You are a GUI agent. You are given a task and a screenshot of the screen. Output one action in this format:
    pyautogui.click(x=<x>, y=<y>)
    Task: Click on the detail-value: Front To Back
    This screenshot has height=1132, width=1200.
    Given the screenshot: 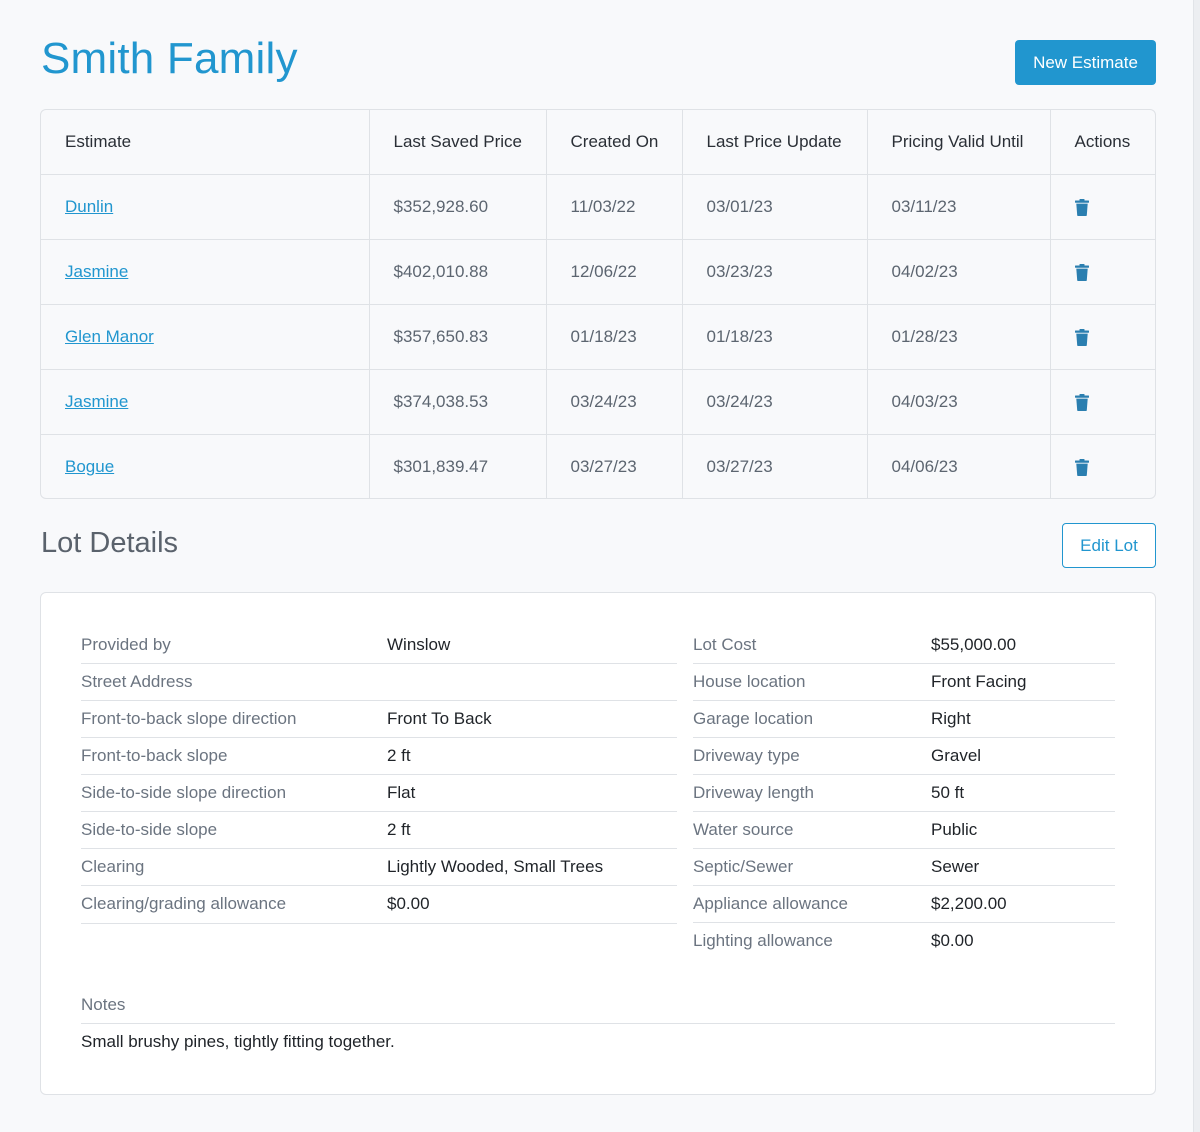 What is the action you would take?
    pyautogui.click(x=439, y=718)
    